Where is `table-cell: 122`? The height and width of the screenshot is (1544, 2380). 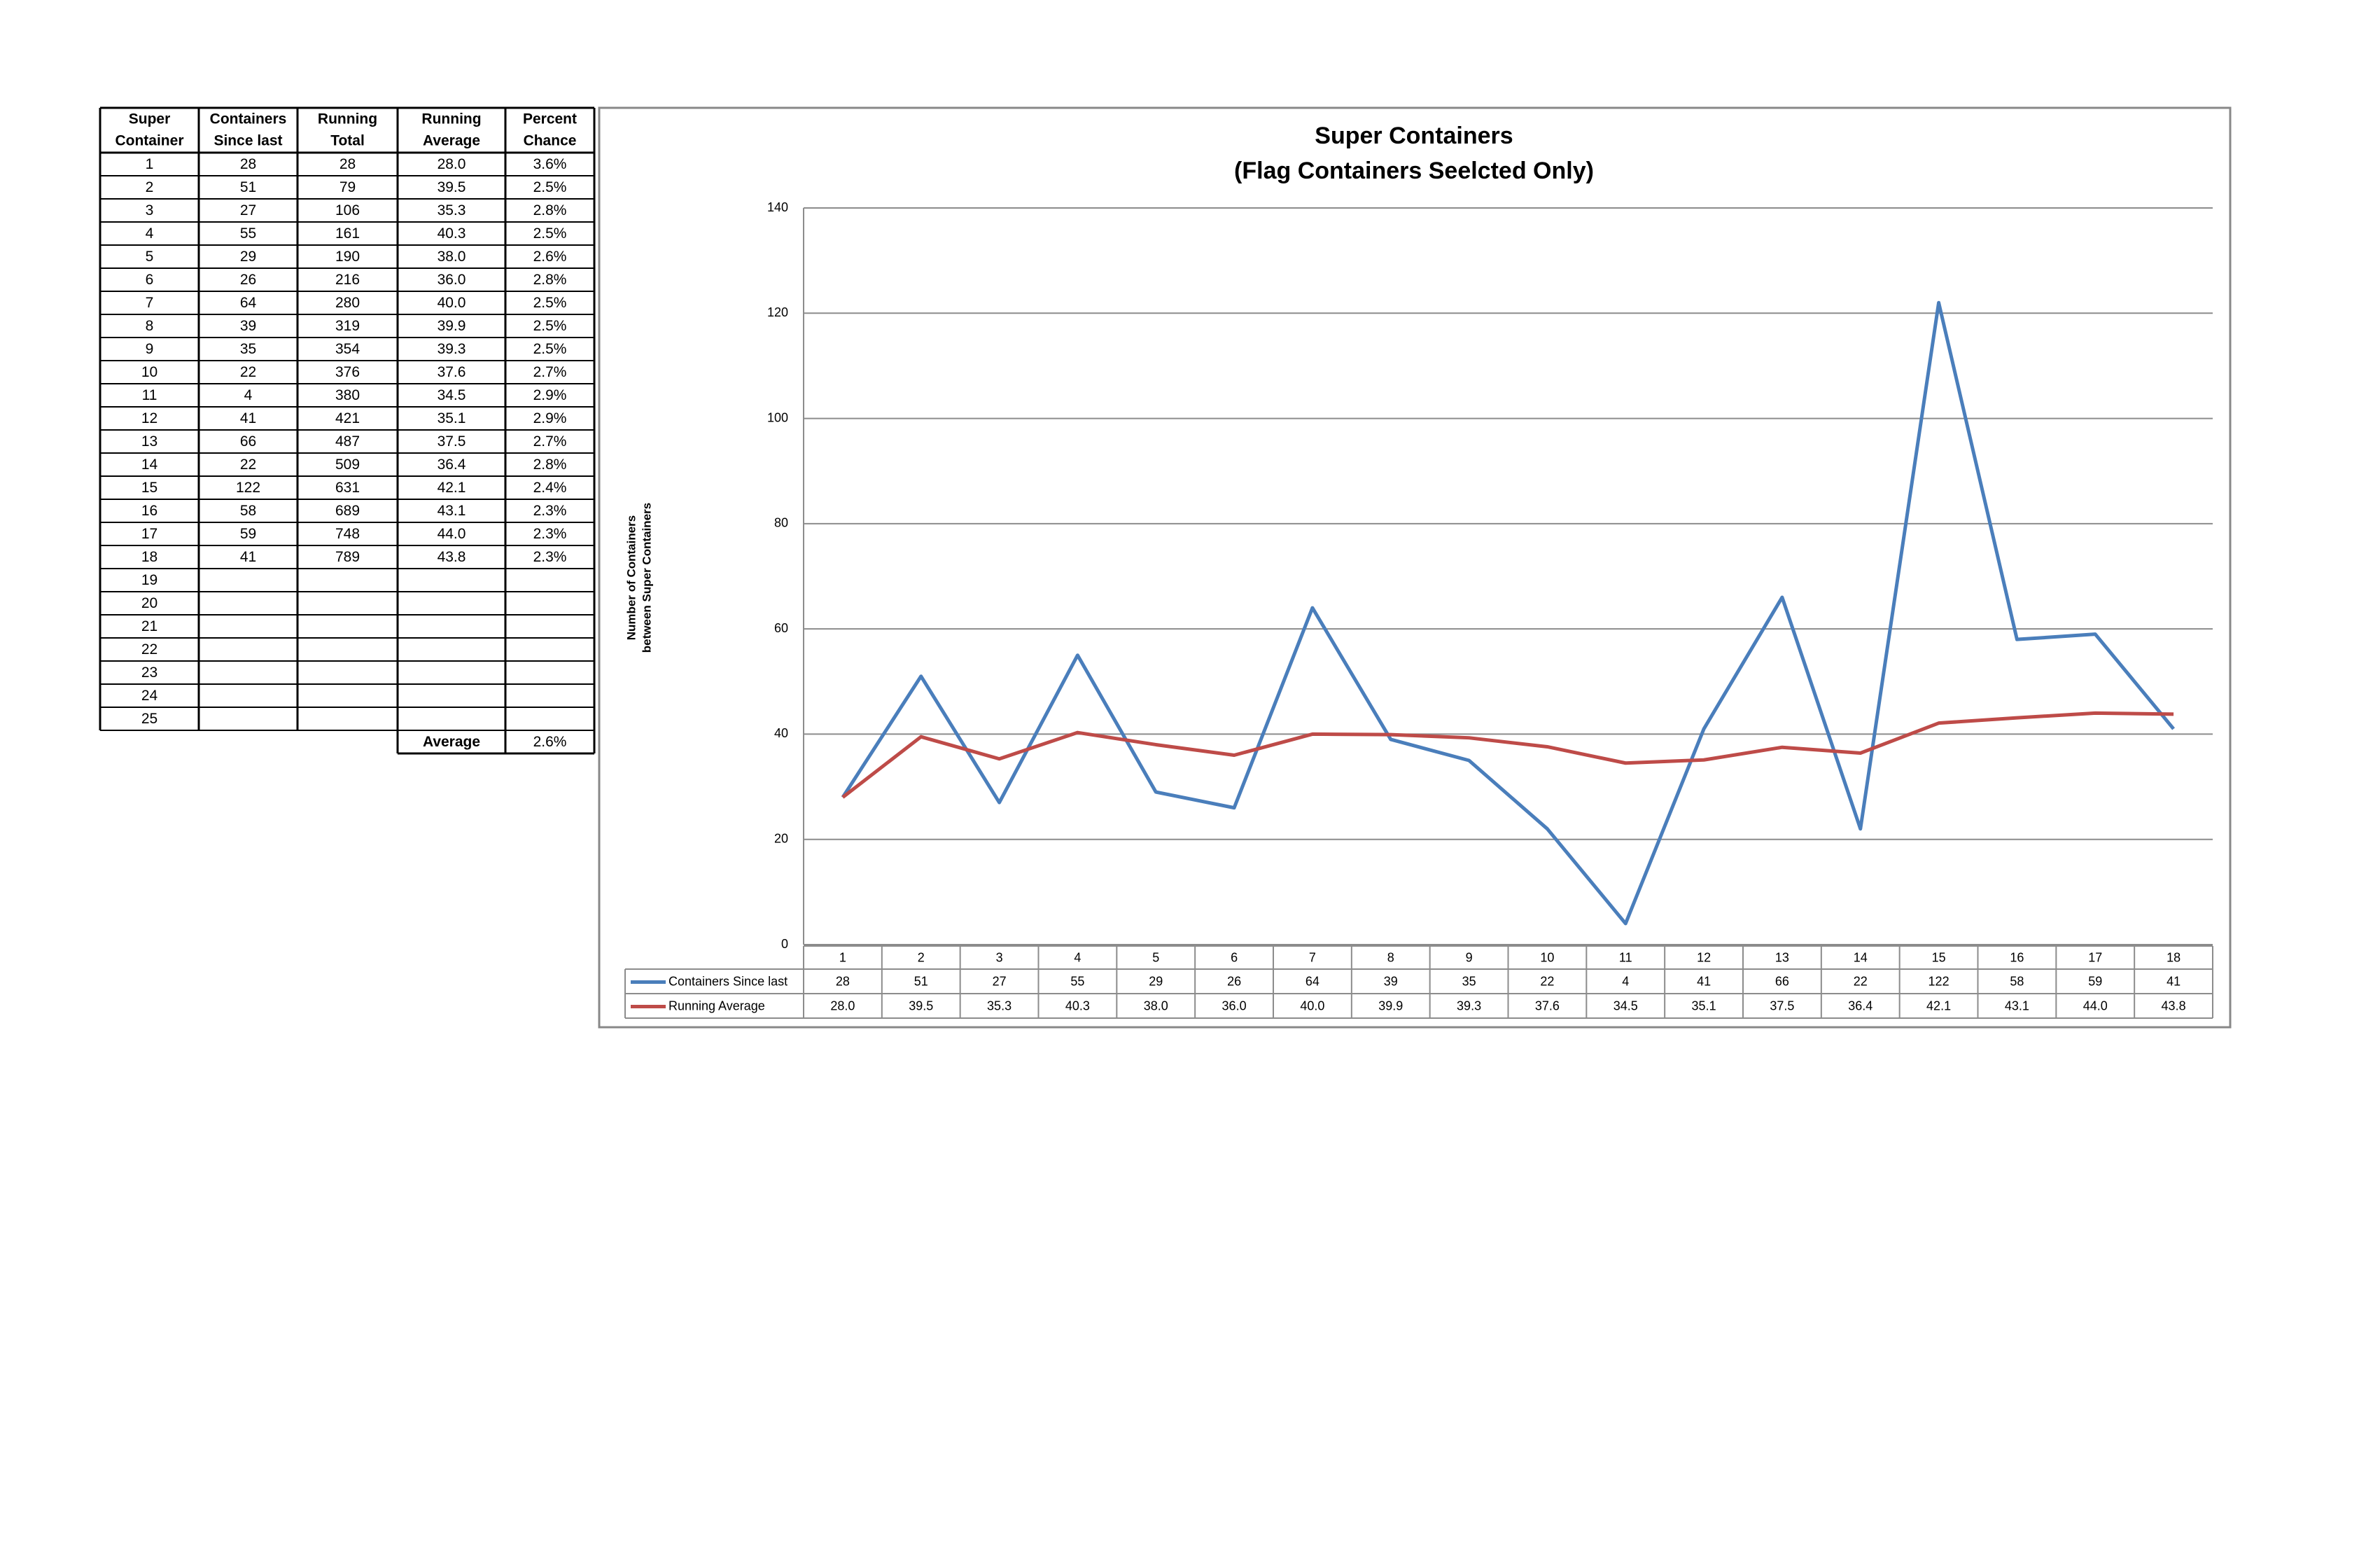 table-cell: 122 is located at coordinates (248, 488).